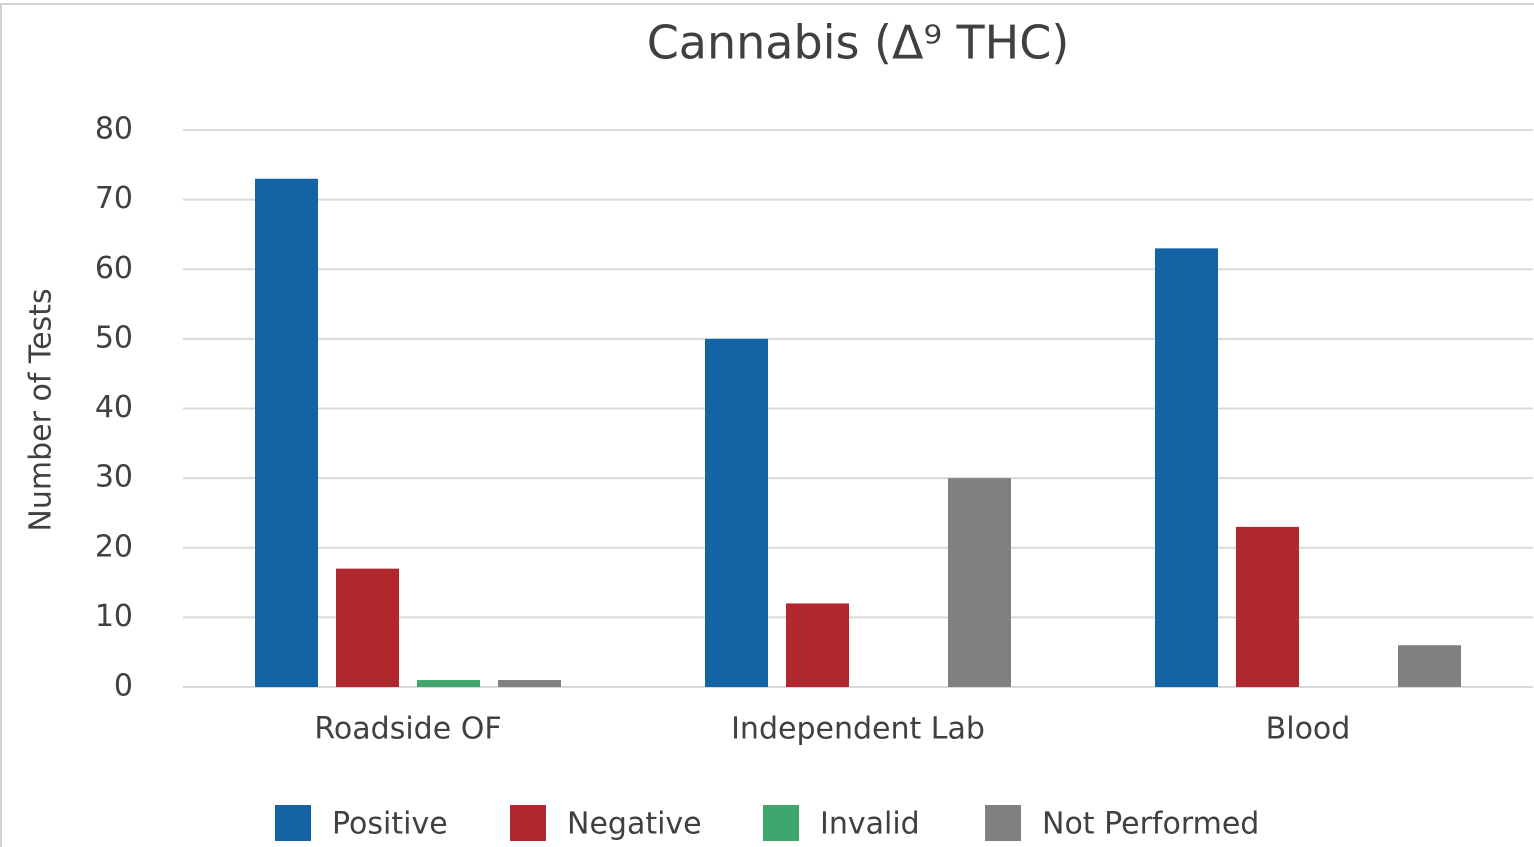 The width and height of the screenshot is (1534, 847). What do you see at coordinates (858, 729) in the screenshot?
I see `x-tick-label: Independent Lab` at bounding box center [858, 729].